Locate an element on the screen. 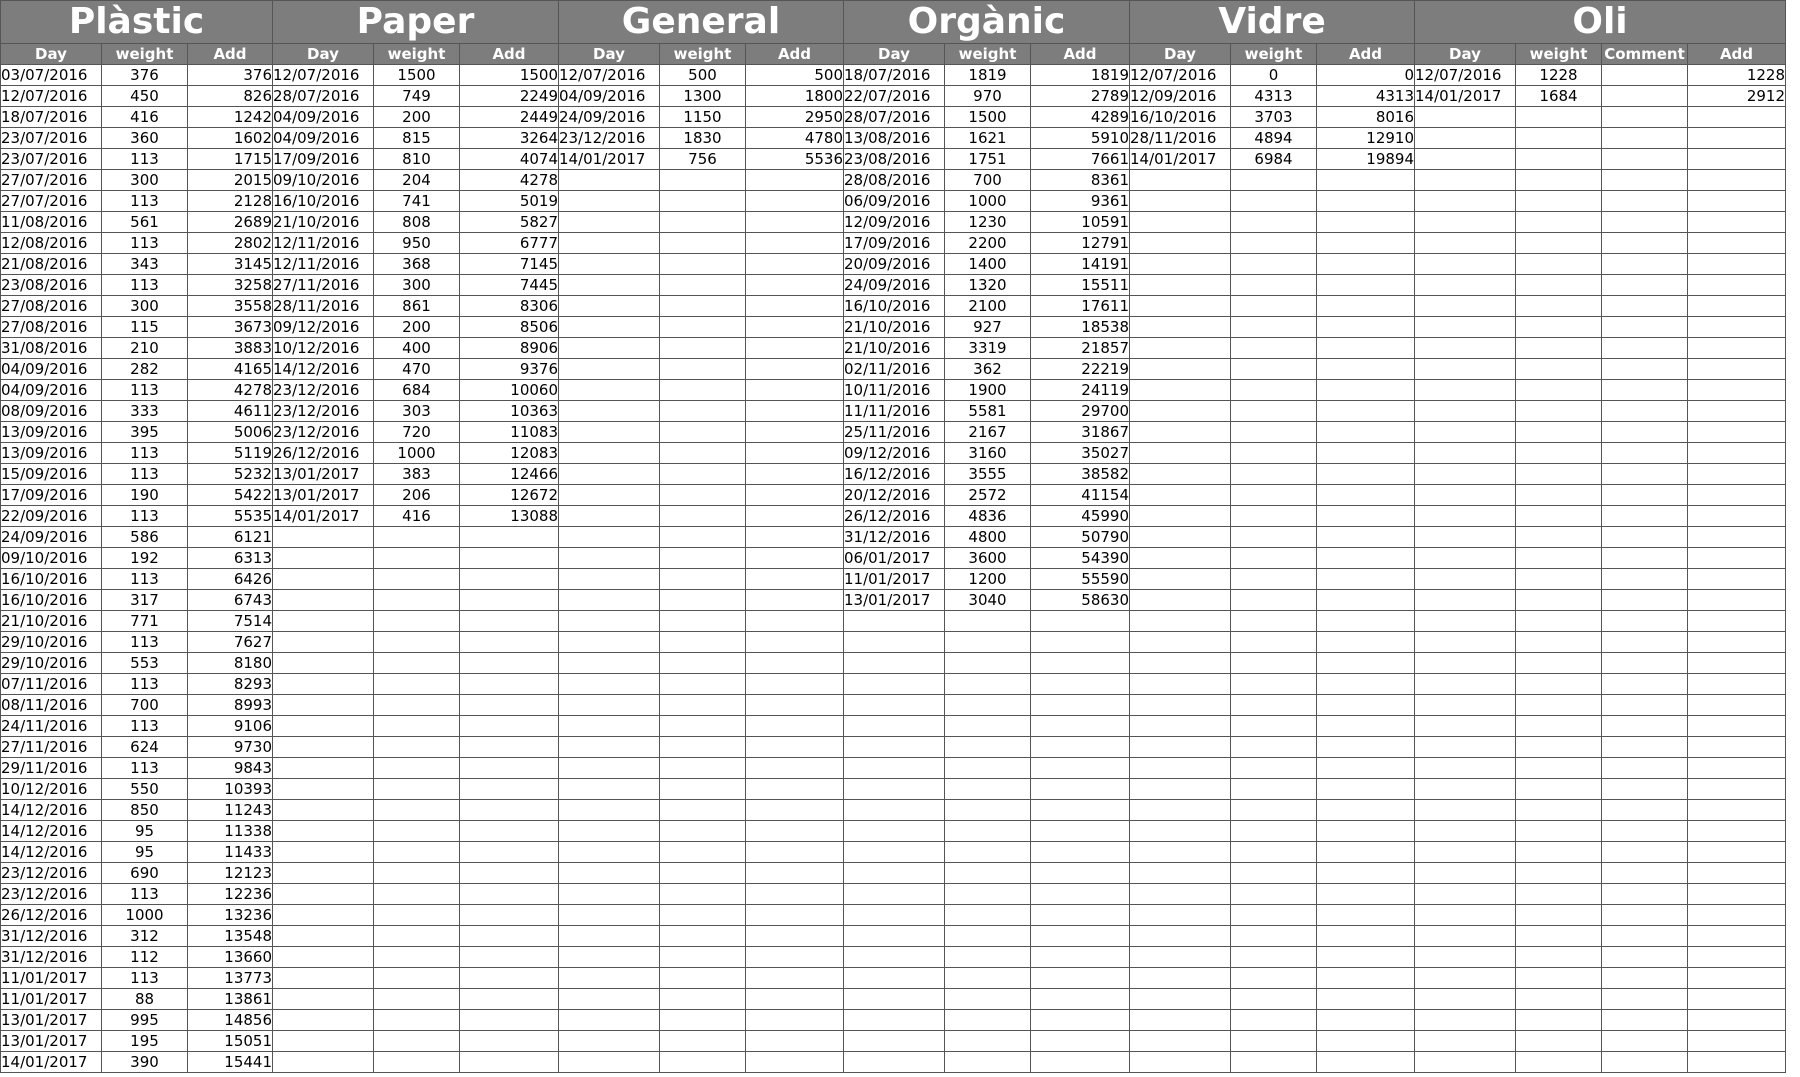 Image resolution: width=1800 pixels, height=1077 pixels. cell-plastic-weight: 95 is located at coordinates (144, 852).